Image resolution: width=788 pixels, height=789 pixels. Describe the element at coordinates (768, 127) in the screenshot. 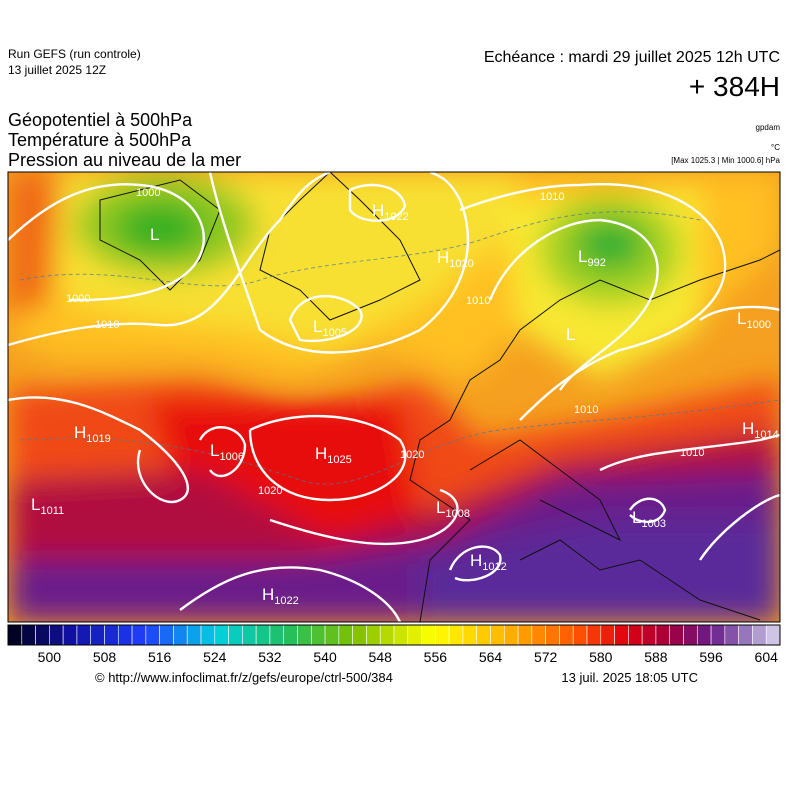

I see `unit: gpdam` at that location.